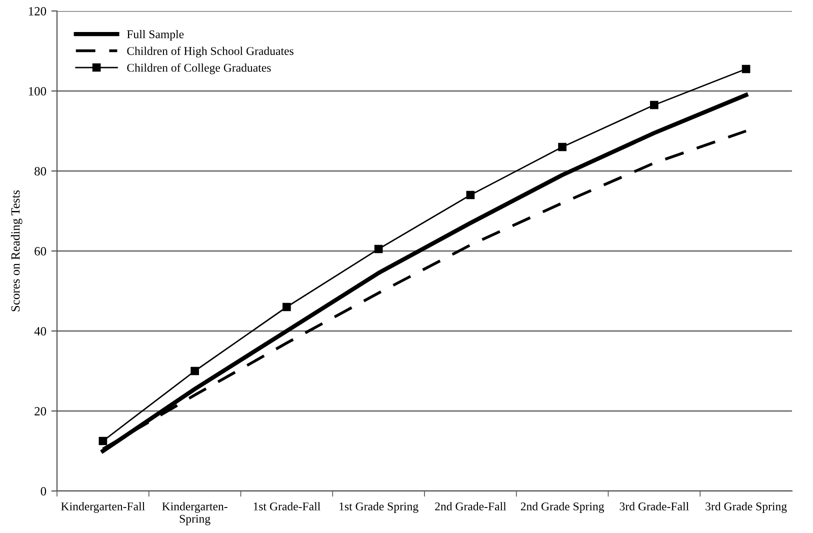  Describe the element at coordinates (37, 11) in the screenshot. I see `y-tick-label: 120` at that location.